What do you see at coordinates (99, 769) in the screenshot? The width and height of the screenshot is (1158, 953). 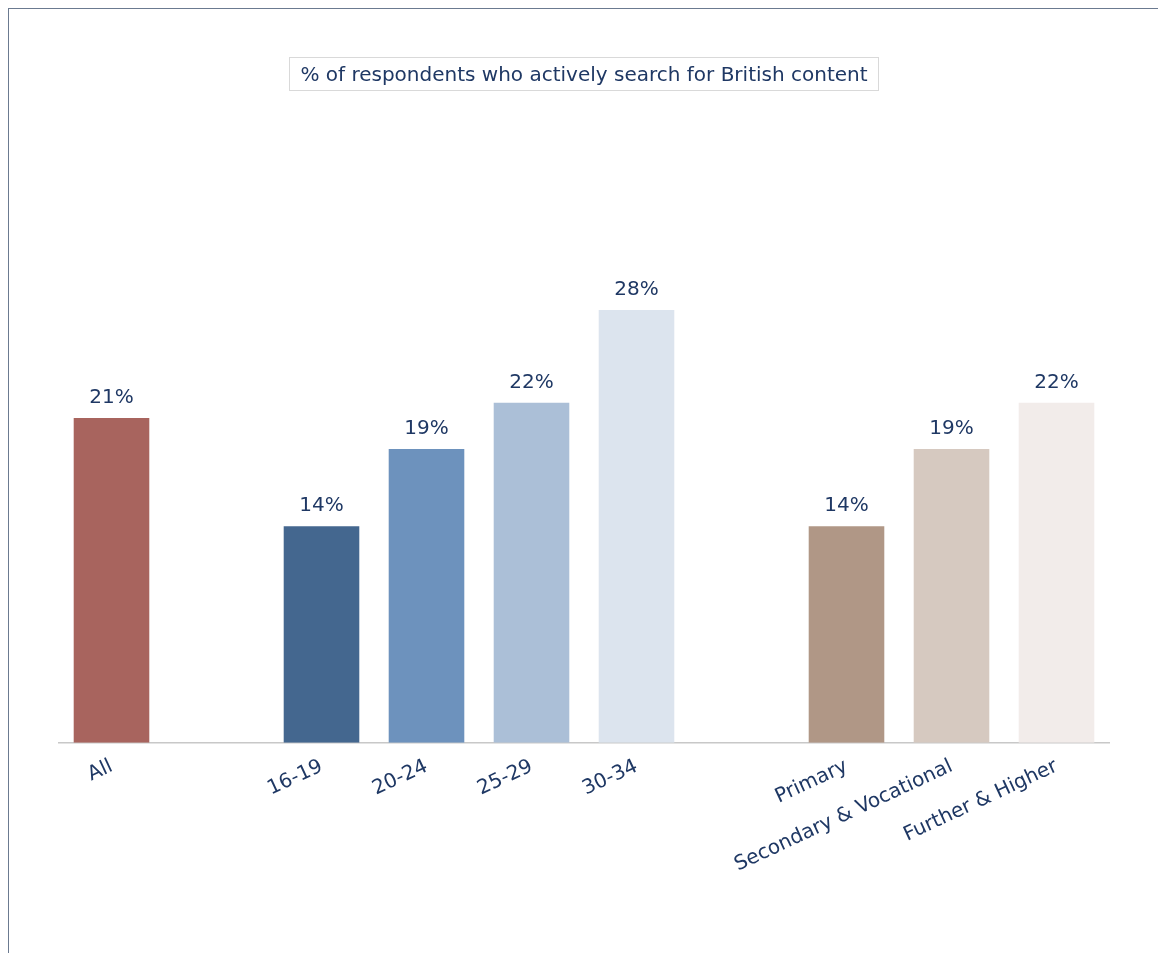 I see `x-tick-label: All` at bounding box center [99, 769].